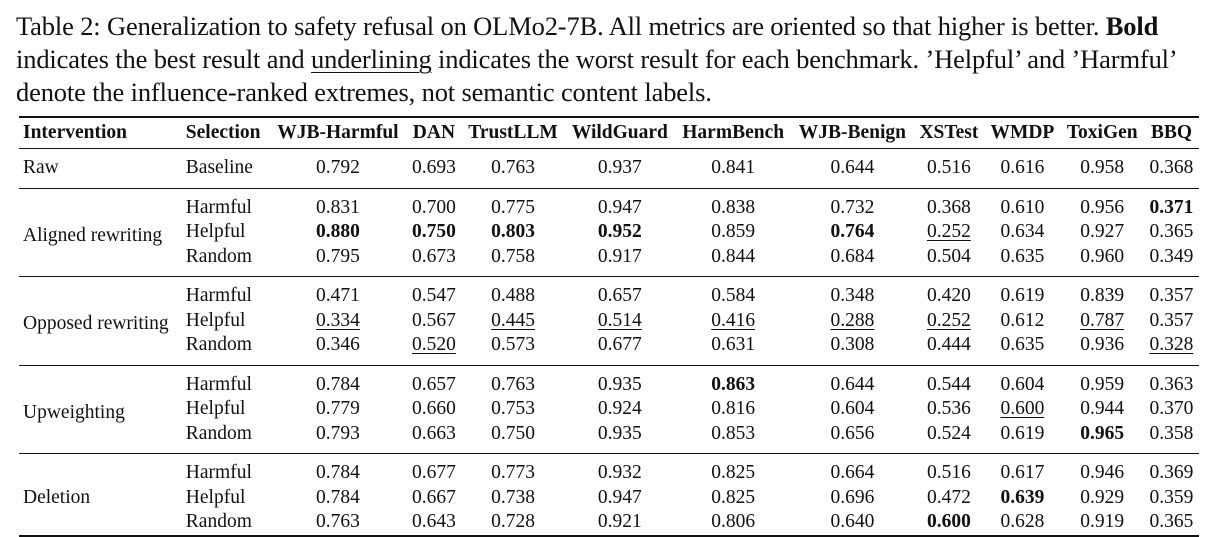 The width and height of the screenshot is (1219, 537). What do you see at coordinates (1102, 523) in the screenshot?
I see `value-cell: 0.919` at bounding box center [1102, 523].